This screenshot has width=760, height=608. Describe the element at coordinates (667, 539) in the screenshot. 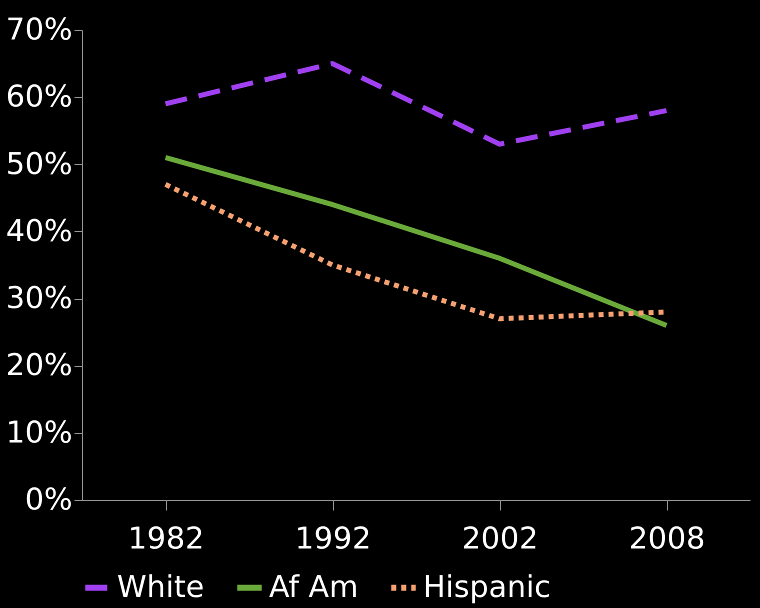

I see `x-tick-label: 2008` at that location.